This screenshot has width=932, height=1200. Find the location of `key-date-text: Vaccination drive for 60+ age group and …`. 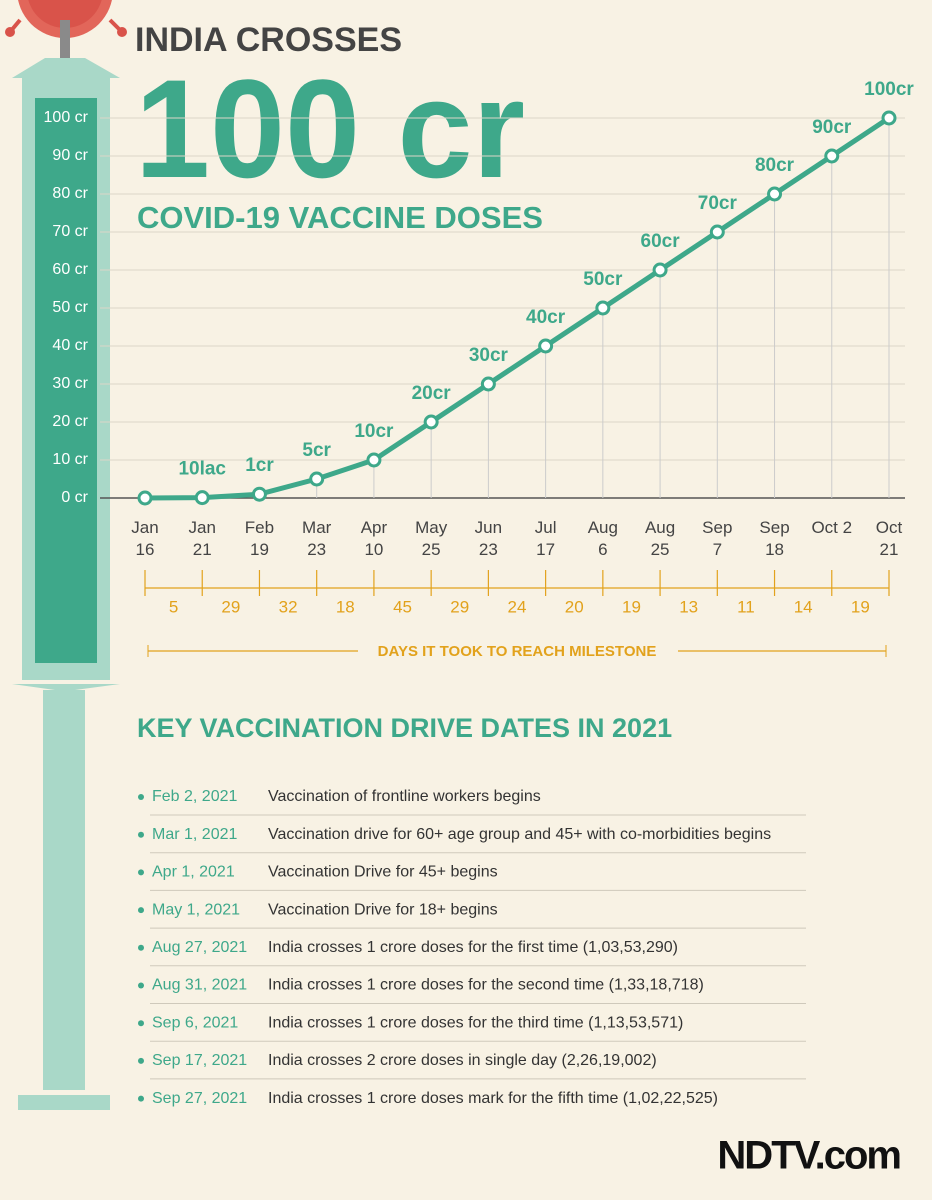

key-date-text: Vaccination drive for 60+ age group and … is located at coordinates (519, 834).